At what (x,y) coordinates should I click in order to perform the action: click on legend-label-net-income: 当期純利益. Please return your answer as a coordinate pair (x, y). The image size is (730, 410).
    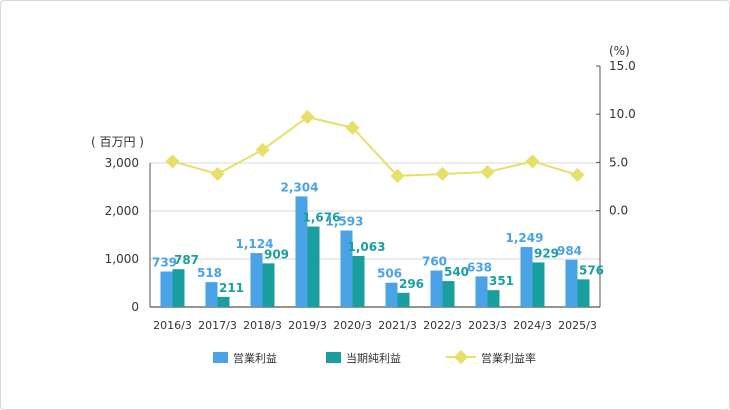
    Looking at the image, I should click on (373, 358).